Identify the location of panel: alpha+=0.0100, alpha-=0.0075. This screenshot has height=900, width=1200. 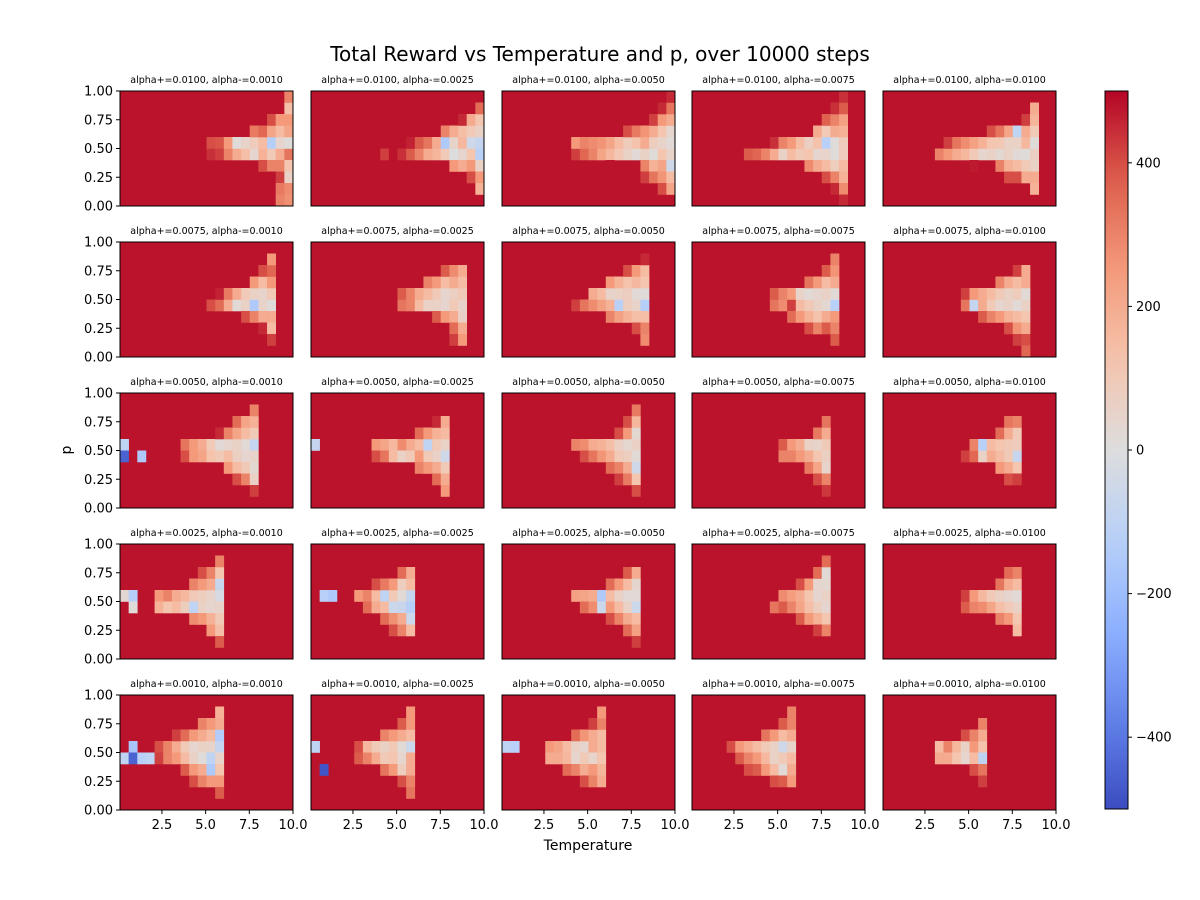
(778, 141).